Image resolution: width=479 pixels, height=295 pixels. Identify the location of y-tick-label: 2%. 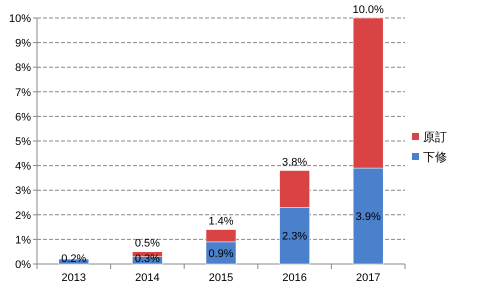
(23, 216).